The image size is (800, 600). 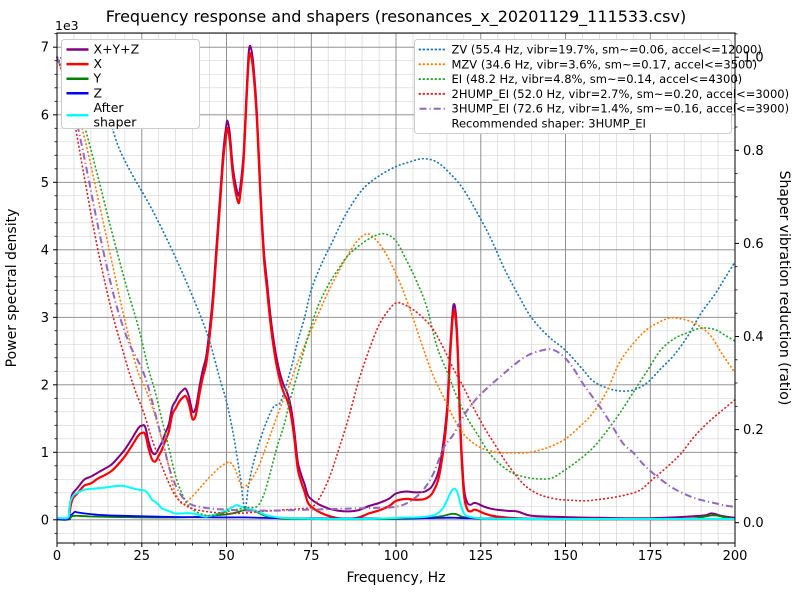 What do you see at coordinates (784, 288) in the screenshot?
I see `y-axis-label-right: Shaper vibration reduction (ratio)` at bounding box center [784, 288].